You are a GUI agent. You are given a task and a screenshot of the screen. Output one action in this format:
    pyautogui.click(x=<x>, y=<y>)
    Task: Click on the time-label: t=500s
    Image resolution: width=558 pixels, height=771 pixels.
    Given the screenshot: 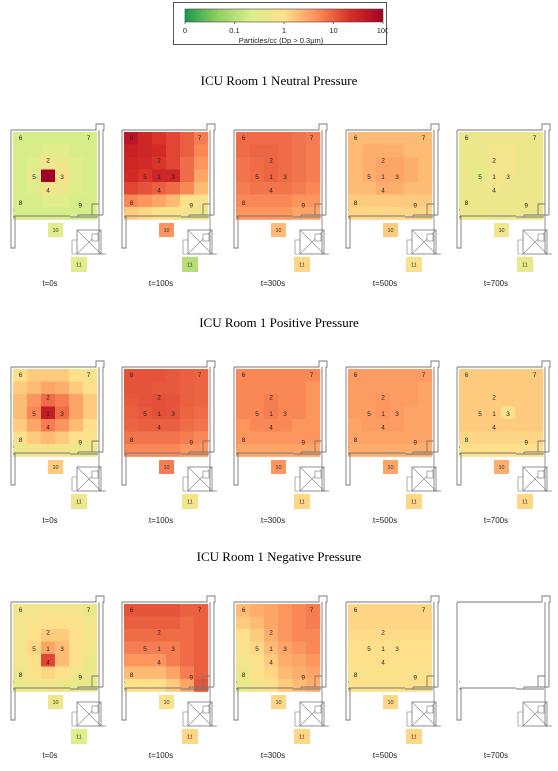 What is the action you would take?
    pyautogui.click(x=385, y=283)
    